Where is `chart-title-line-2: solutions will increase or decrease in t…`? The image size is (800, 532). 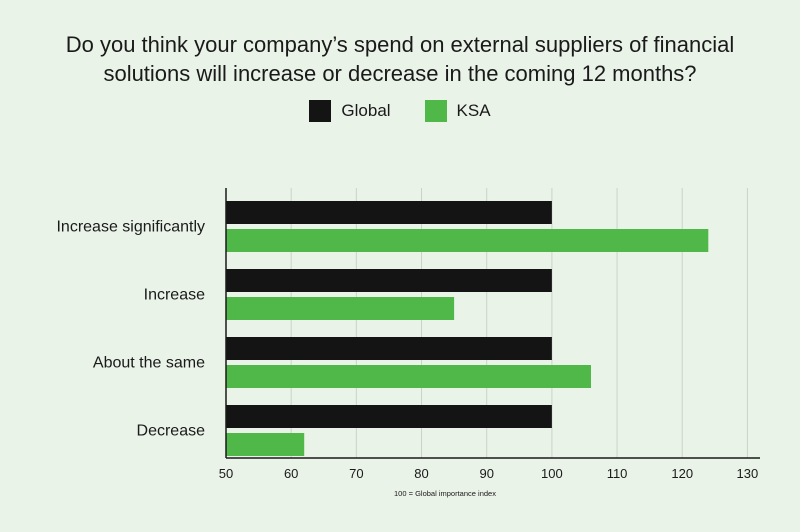 chart-title-line-2: solutions will increase or decrease in t… is located at coordinates (400, 73).